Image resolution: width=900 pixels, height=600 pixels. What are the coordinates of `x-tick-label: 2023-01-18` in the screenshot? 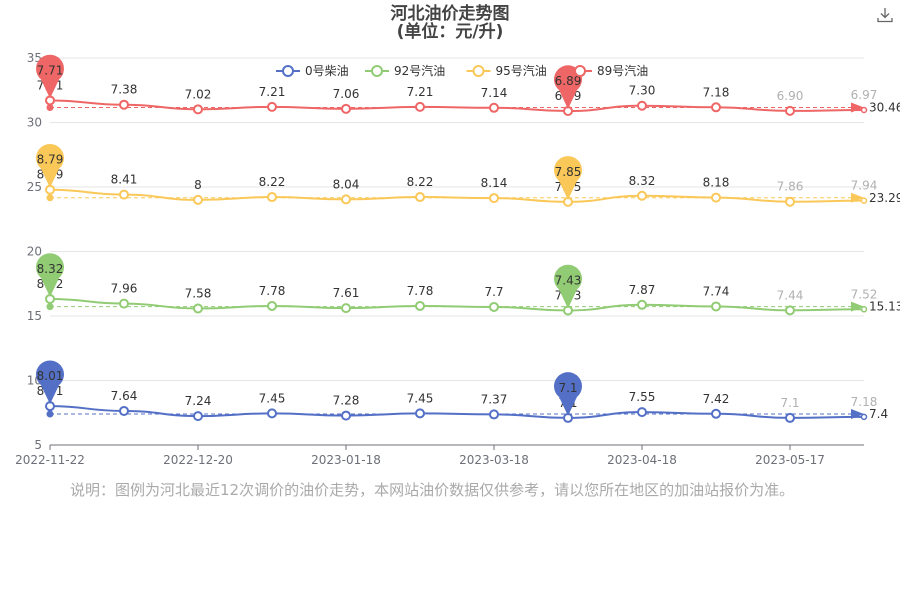 It's located at (346, 460).